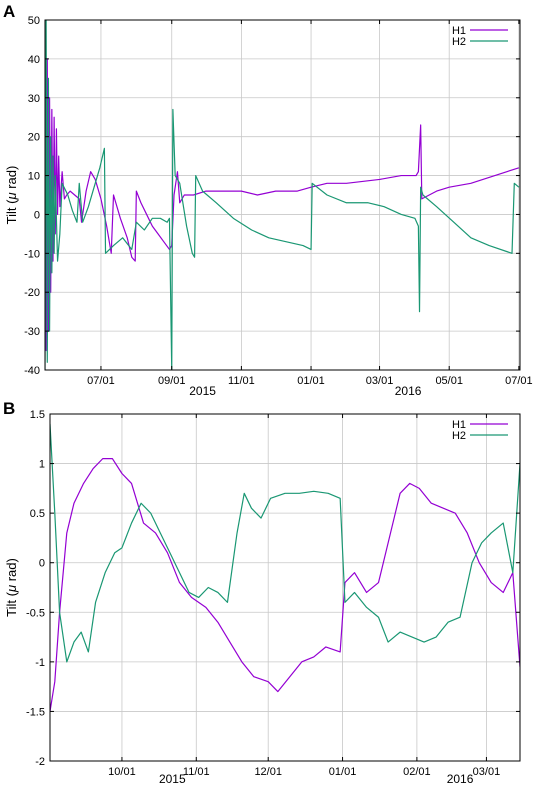 The width and height of the screenshot is (533, 787). What do you see at coordinates (34, 138) in the screenshot?
I see `y-tick-label: 20` at bounding box center [34, 138].